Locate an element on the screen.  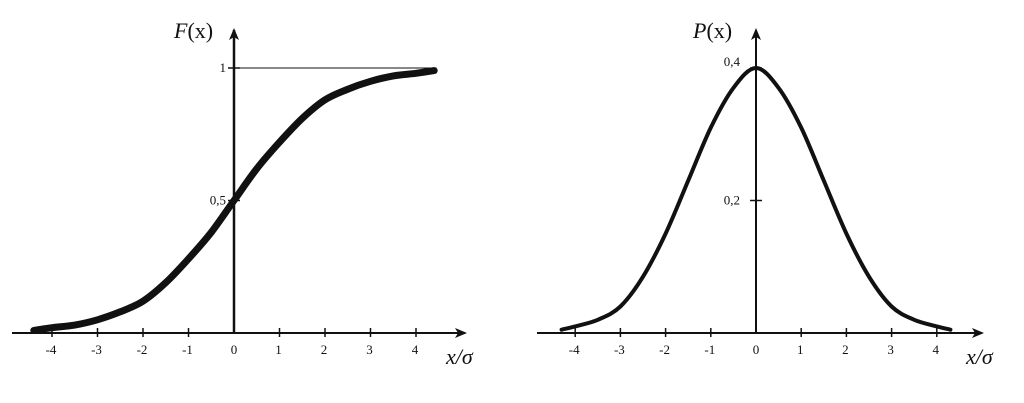
pdf-x-tick-label: 3 is located at coordinates (890, 349).